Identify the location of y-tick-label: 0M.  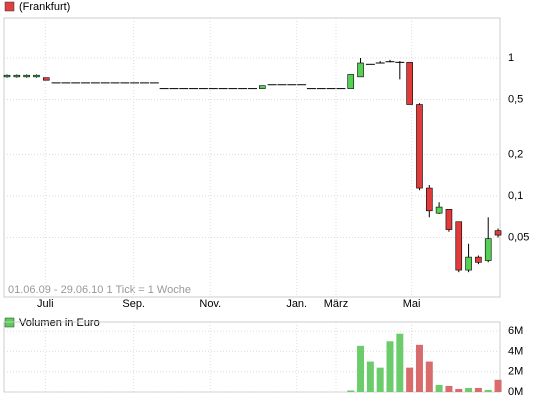
(515, 392).